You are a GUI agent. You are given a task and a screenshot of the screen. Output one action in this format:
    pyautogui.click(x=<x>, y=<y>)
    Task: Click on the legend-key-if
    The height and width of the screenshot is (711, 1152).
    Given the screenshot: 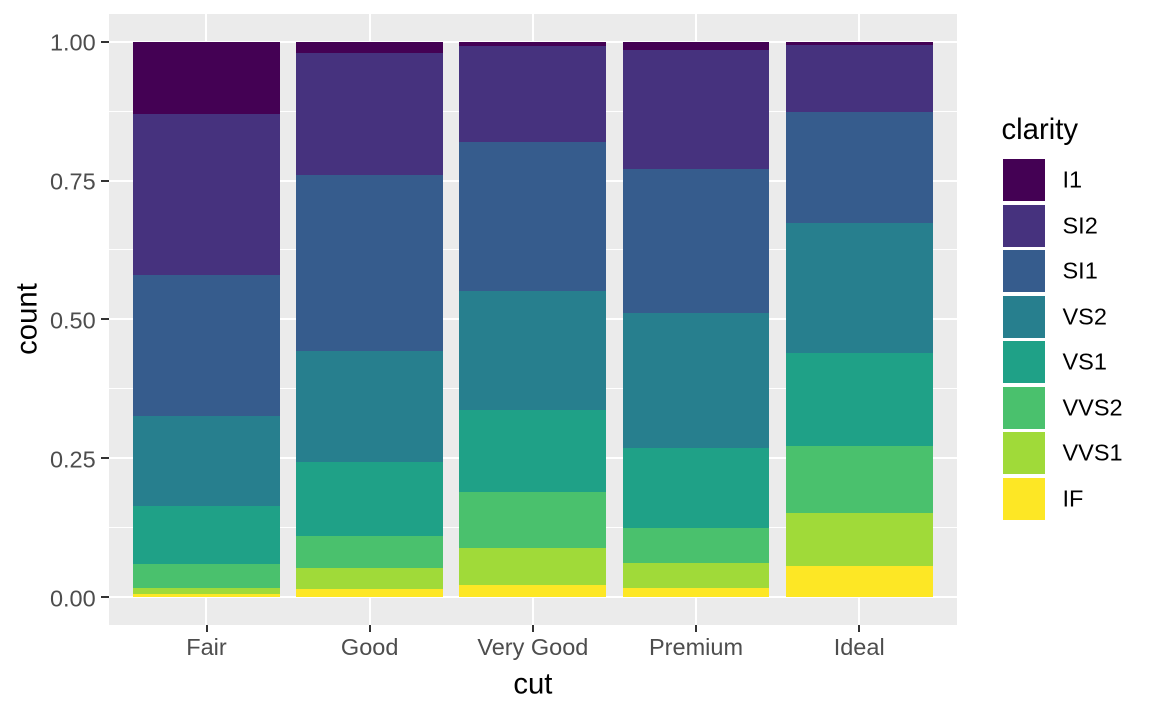 What is the action you would take?
    pyautogui.click(x=1024, y=498)
    